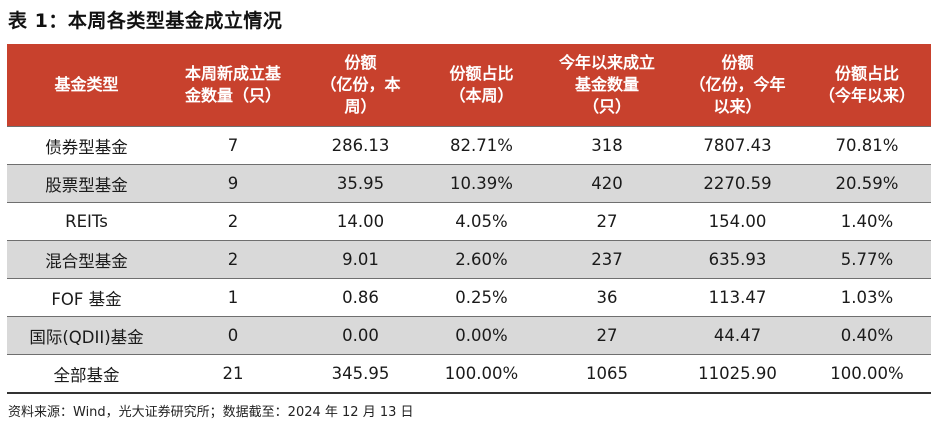 This screenshot has height=430, width=937. I want to click on cell-fund-type: FOF 基金, so click(86, 297).